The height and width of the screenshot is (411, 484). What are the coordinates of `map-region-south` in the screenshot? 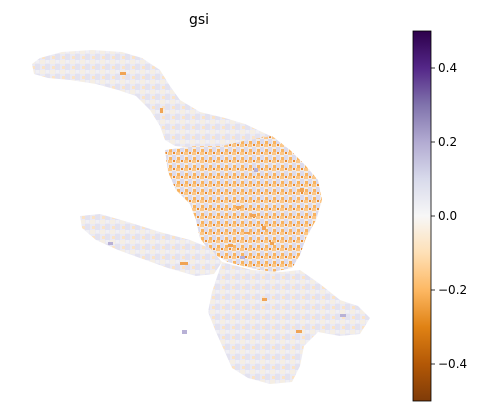 It's located at (289, 323).